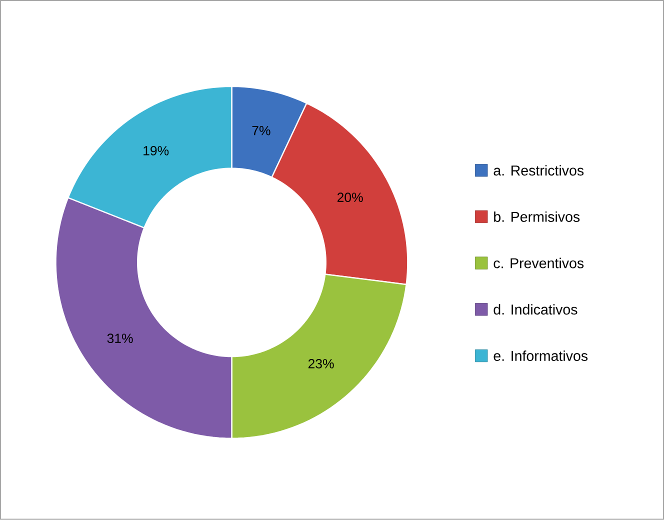  I want to click on legend-label: a. Restrictivos, so click(539, 170).